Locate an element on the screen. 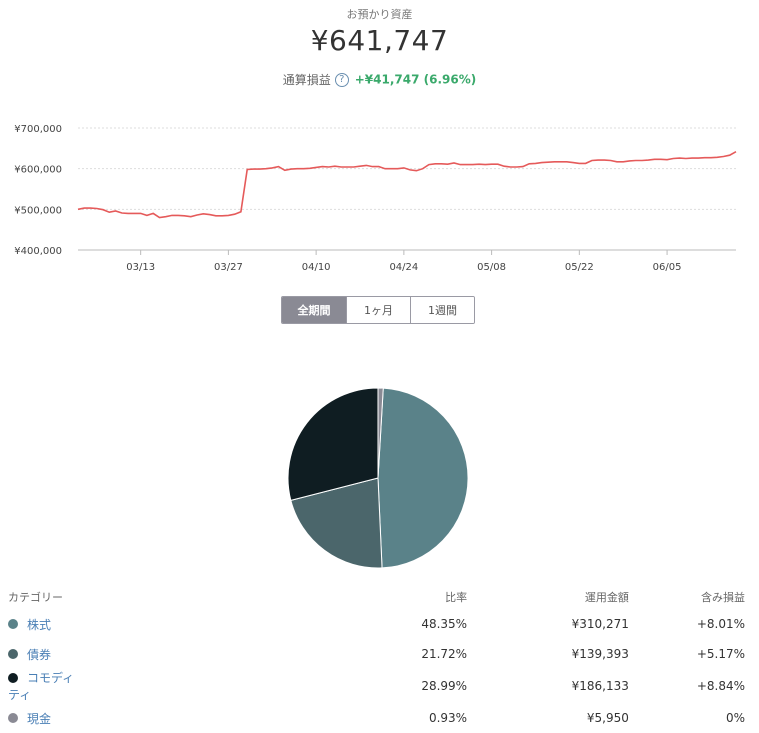 This screenshot has width=759, height=733. y-tick-label: ¥600,000 is located at coordinates (38, 170).